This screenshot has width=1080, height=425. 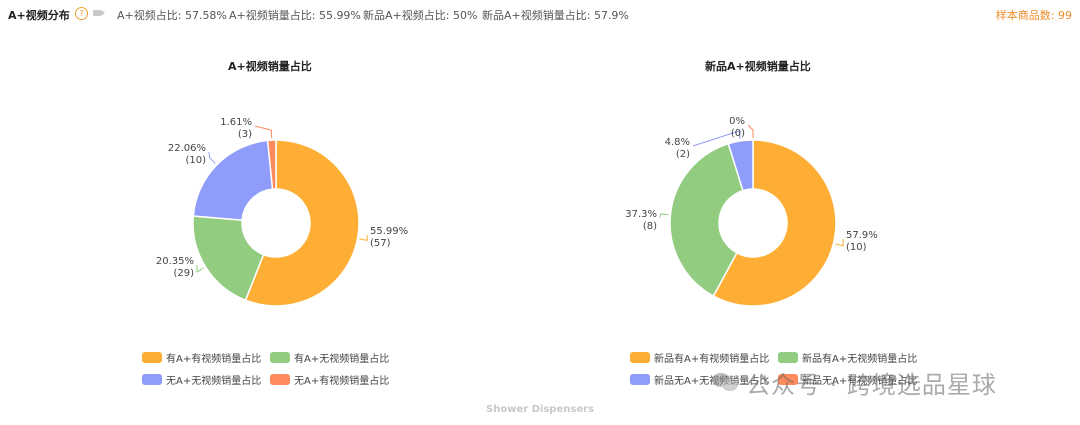 What do you see at coordinates (650, 226) in the screenshot?
I see `slice-count-label: (8)` at bounding box center [650, 226].